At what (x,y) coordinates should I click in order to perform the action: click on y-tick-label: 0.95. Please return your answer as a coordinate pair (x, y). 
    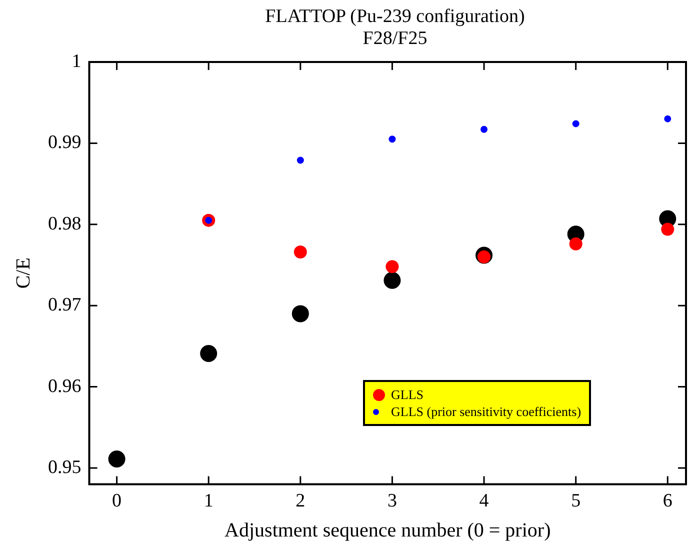
    Looking at the image, I should click on (65, 467).